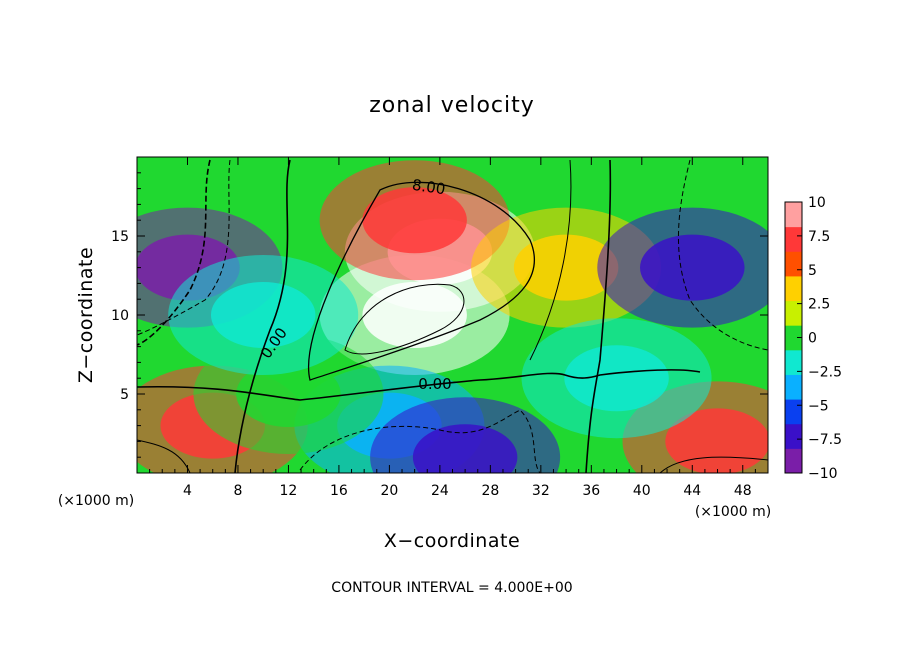 The image size is (904, 654). Describe the element at coordinates (823, 474) in the screenshot. I see `colorbar-tick-label: −10` at that location.